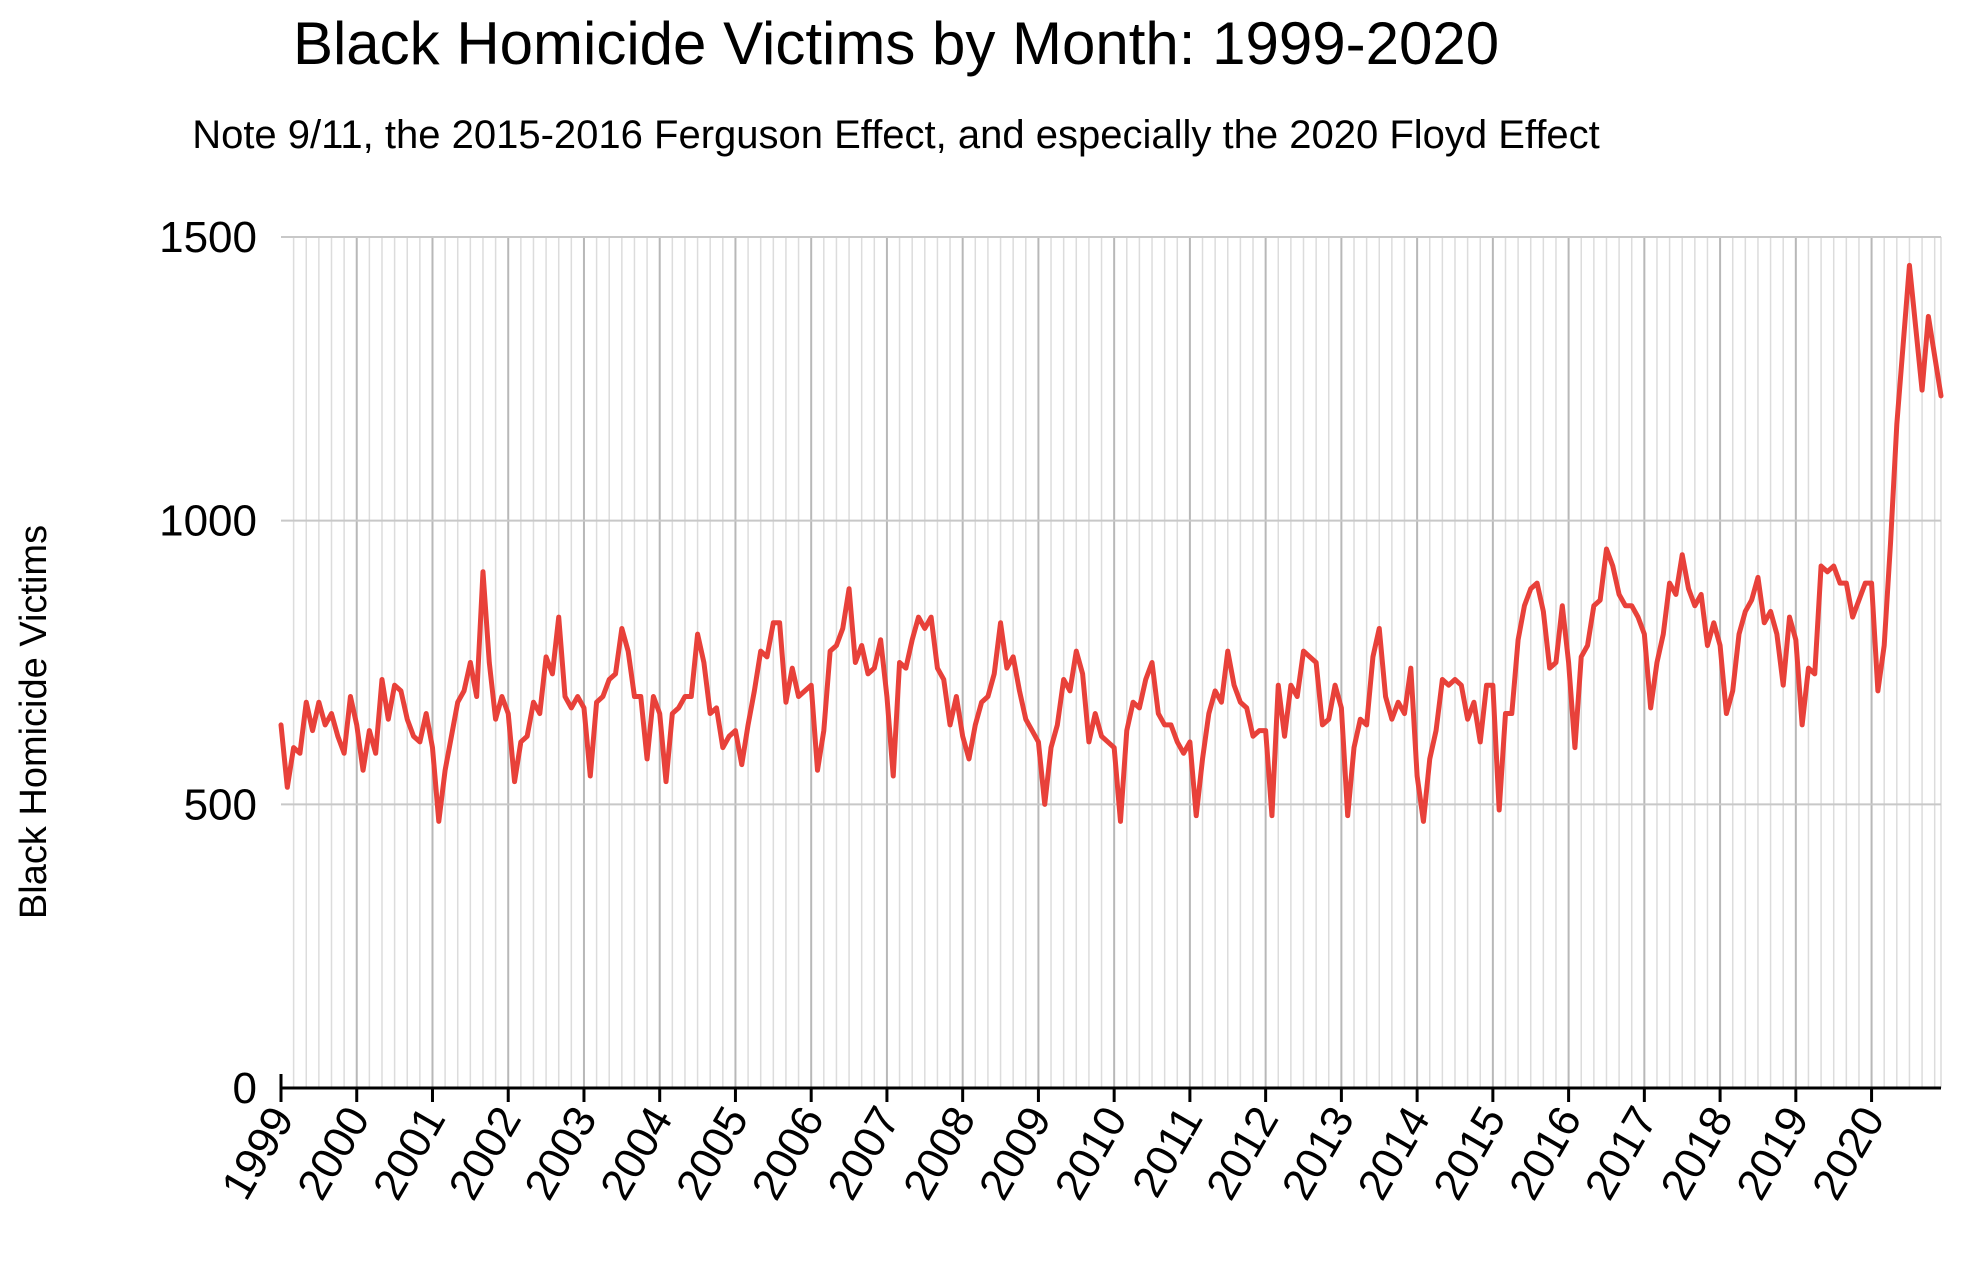 The image size is (1962, 1282). What do you see at coordinates (636, 1153) in the screenshot?
I see `x-tick-label: 2004` at bounding box center [636, 1153].